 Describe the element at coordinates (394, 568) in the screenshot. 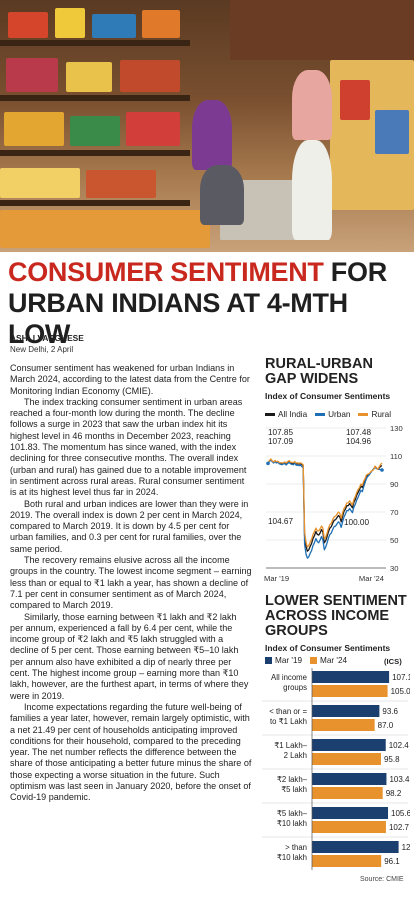

I see `y-tick-label: 30` at that location.